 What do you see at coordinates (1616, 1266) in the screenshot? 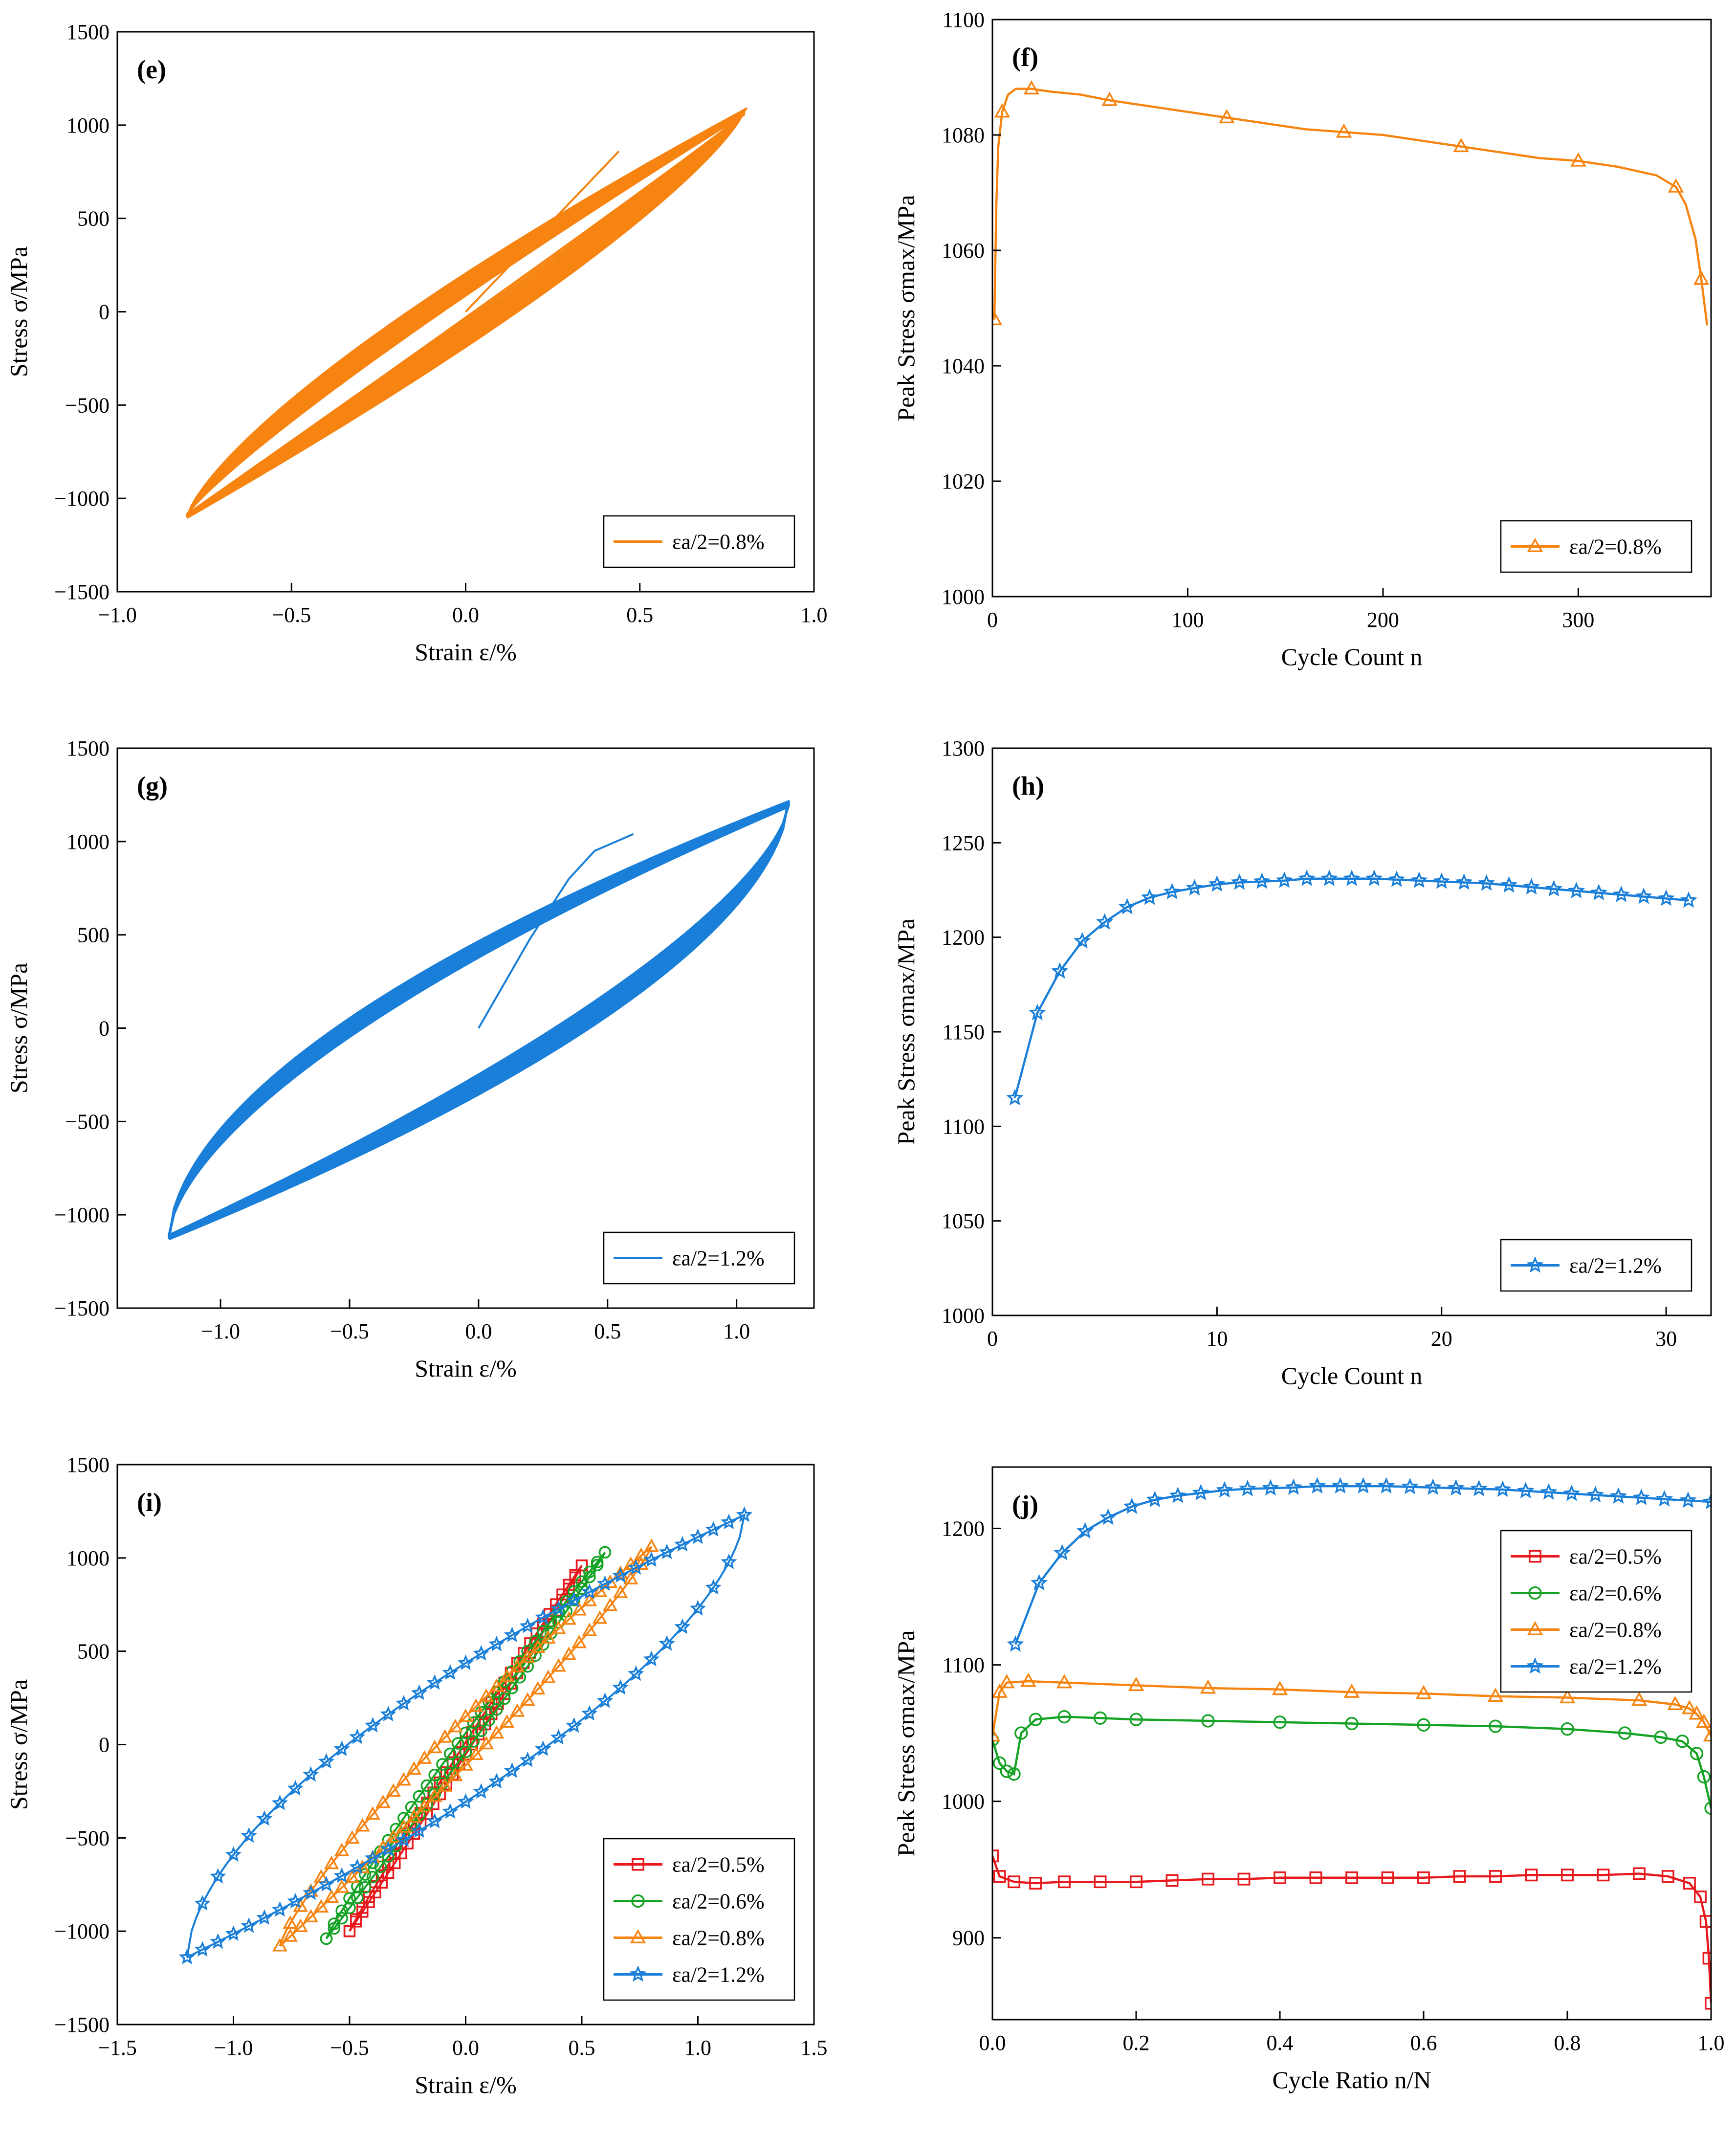
I see `legend-label-h-0: εa/2=1.2%` at bounding box center [1616, 1266].